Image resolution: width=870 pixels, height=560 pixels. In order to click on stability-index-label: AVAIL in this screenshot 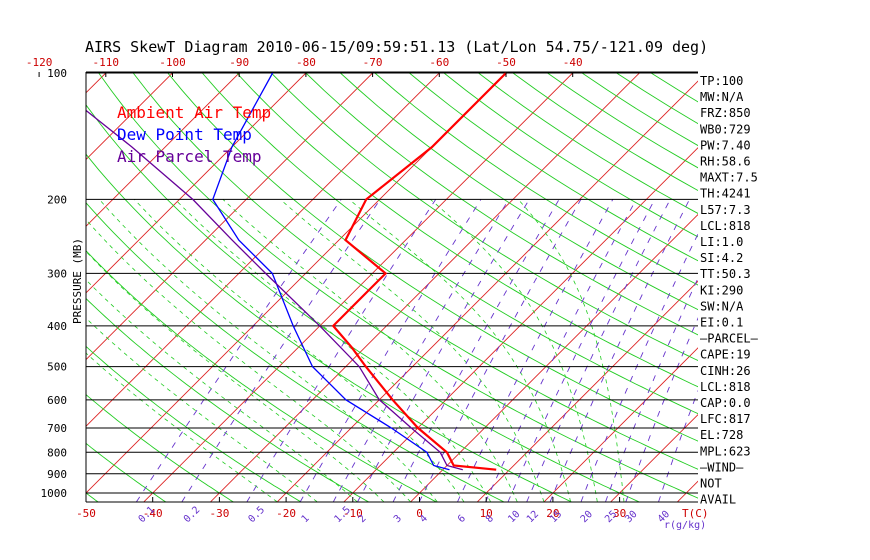, I will do `click(718, 500)`.